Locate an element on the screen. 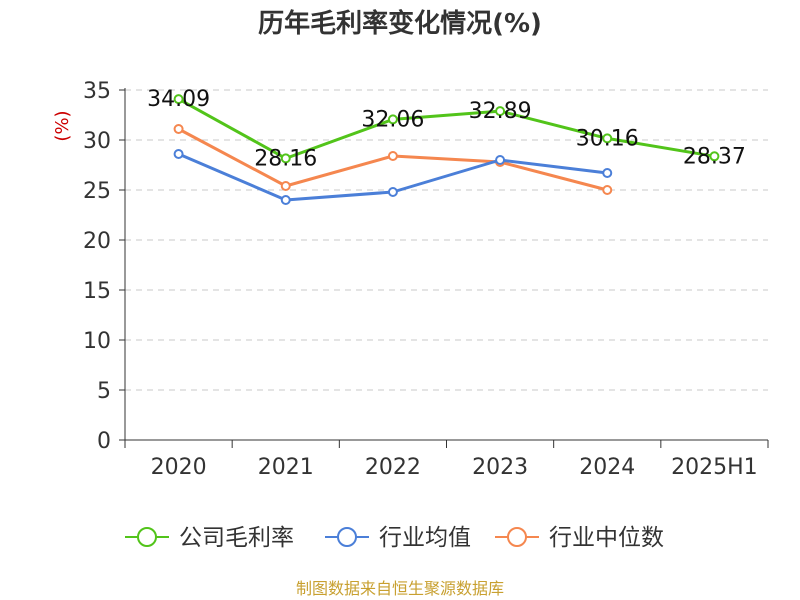  legend-item: 行业均值 is located at coordinates (398, 538).